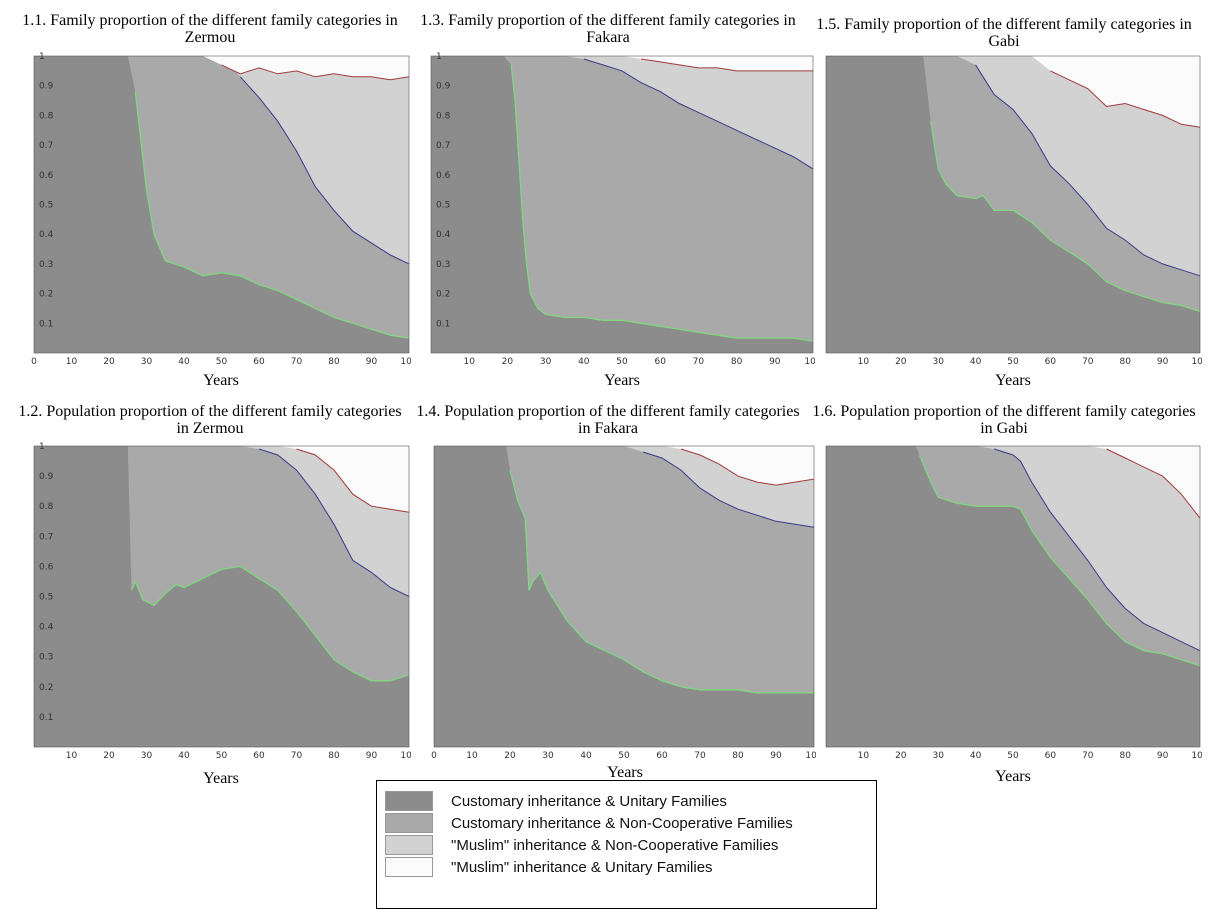 Image resolution: width=1213 pixels, height=910 pixels. What do you see at coordinates (409, 823) in the screenshot?
I see `legend-swatch-customary-noncooperative` at bounding box center [409, 823].